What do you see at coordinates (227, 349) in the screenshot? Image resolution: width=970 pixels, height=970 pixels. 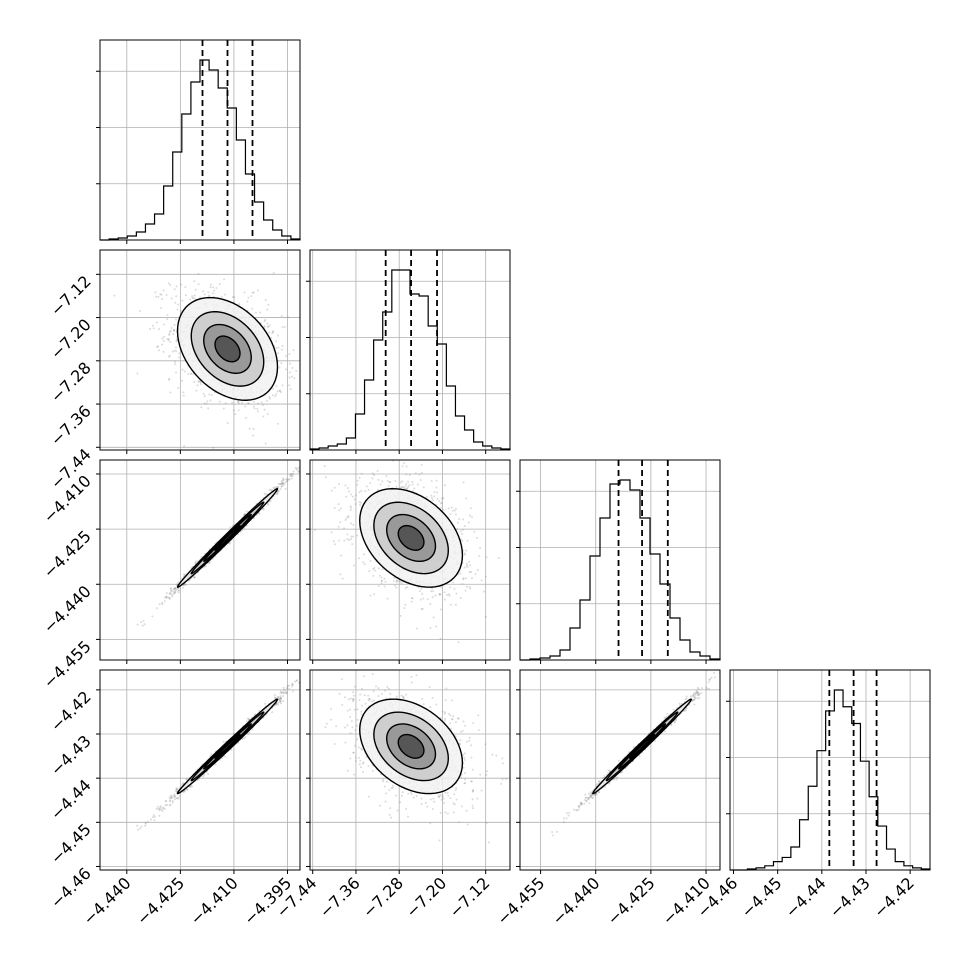 I see `density-contour` at bounding box center [227, 349].